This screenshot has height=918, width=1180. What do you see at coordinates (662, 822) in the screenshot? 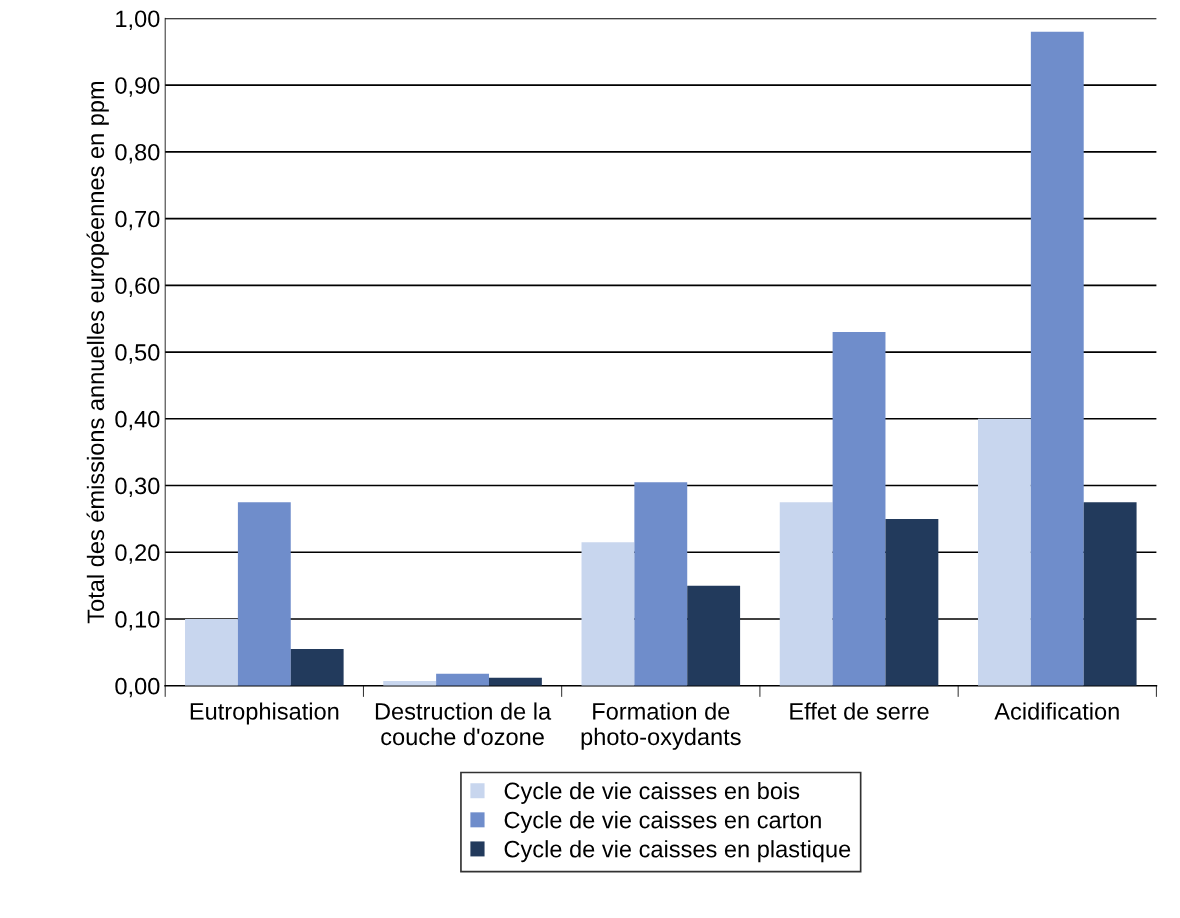
I see `legend-label: Cycle de vie caisses en carton` at bounding box center [662, 822].